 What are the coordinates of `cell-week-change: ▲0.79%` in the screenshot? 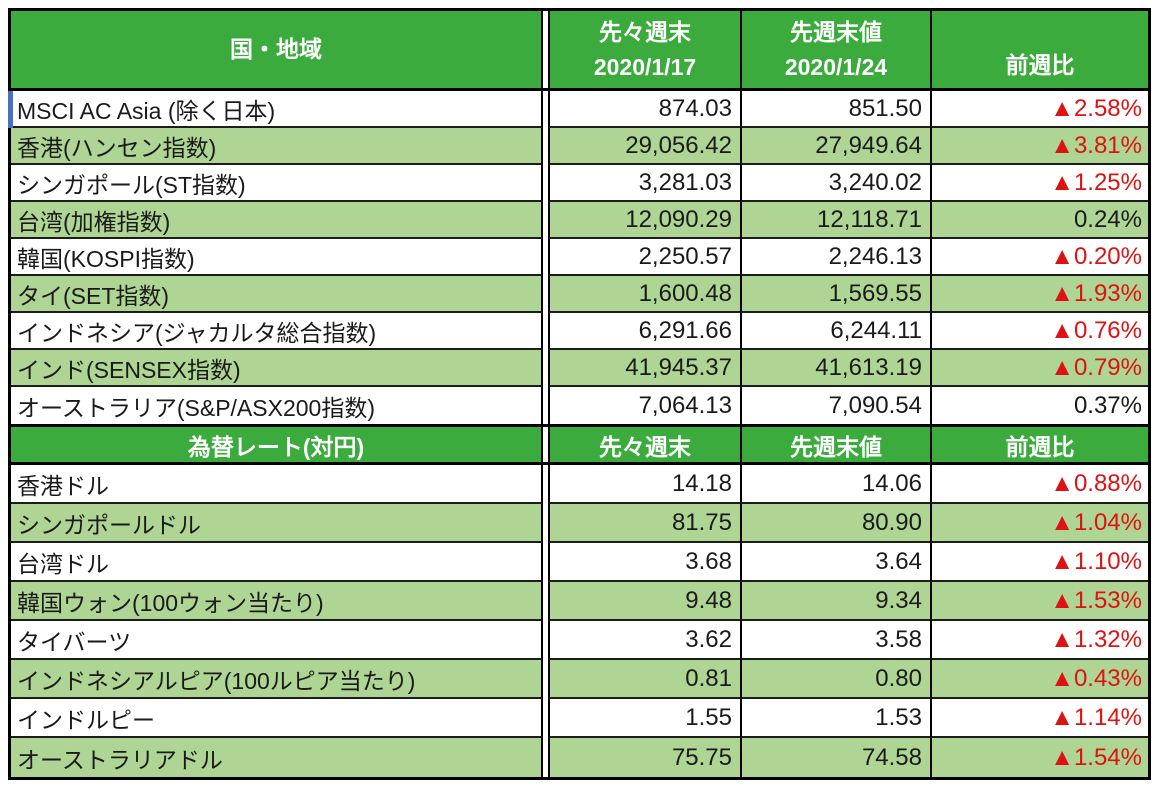 It's located at (1039, 368).